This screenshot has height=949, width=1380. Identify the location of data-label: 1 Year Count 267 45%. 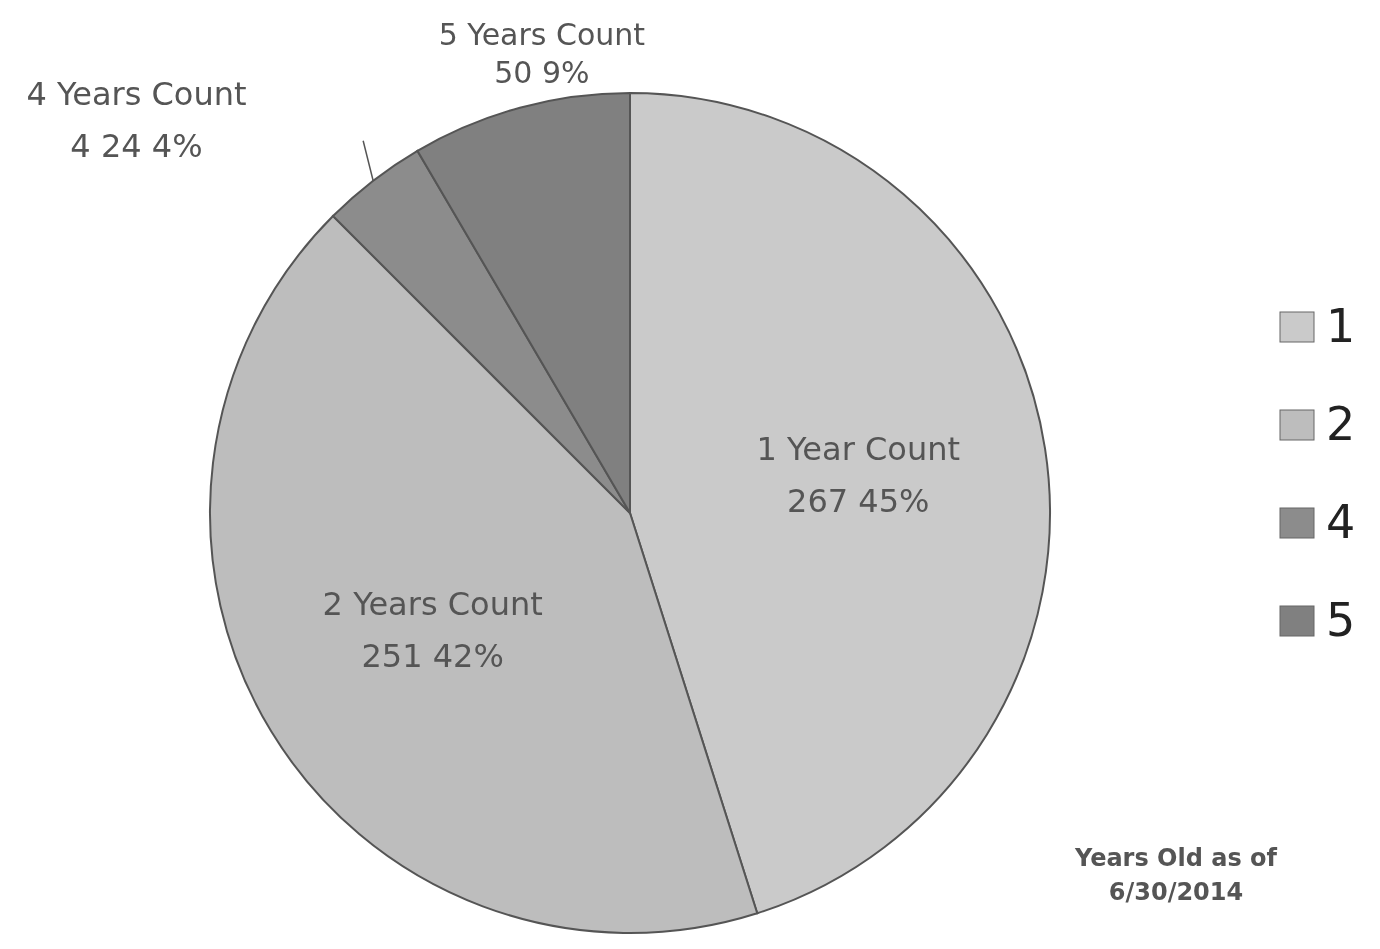
(858, 474).